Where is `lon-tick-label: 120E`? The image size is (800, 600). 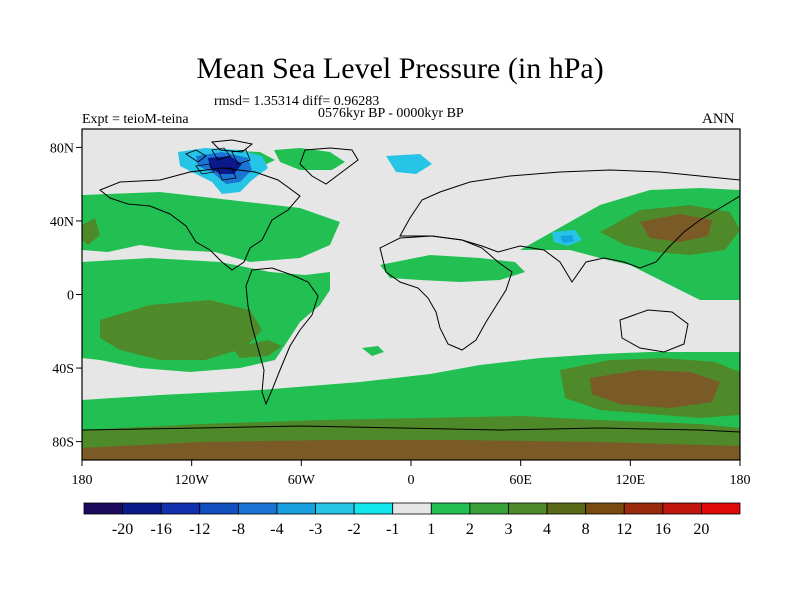
lon-tick-label: 120E is located at coordinates (631, 480).